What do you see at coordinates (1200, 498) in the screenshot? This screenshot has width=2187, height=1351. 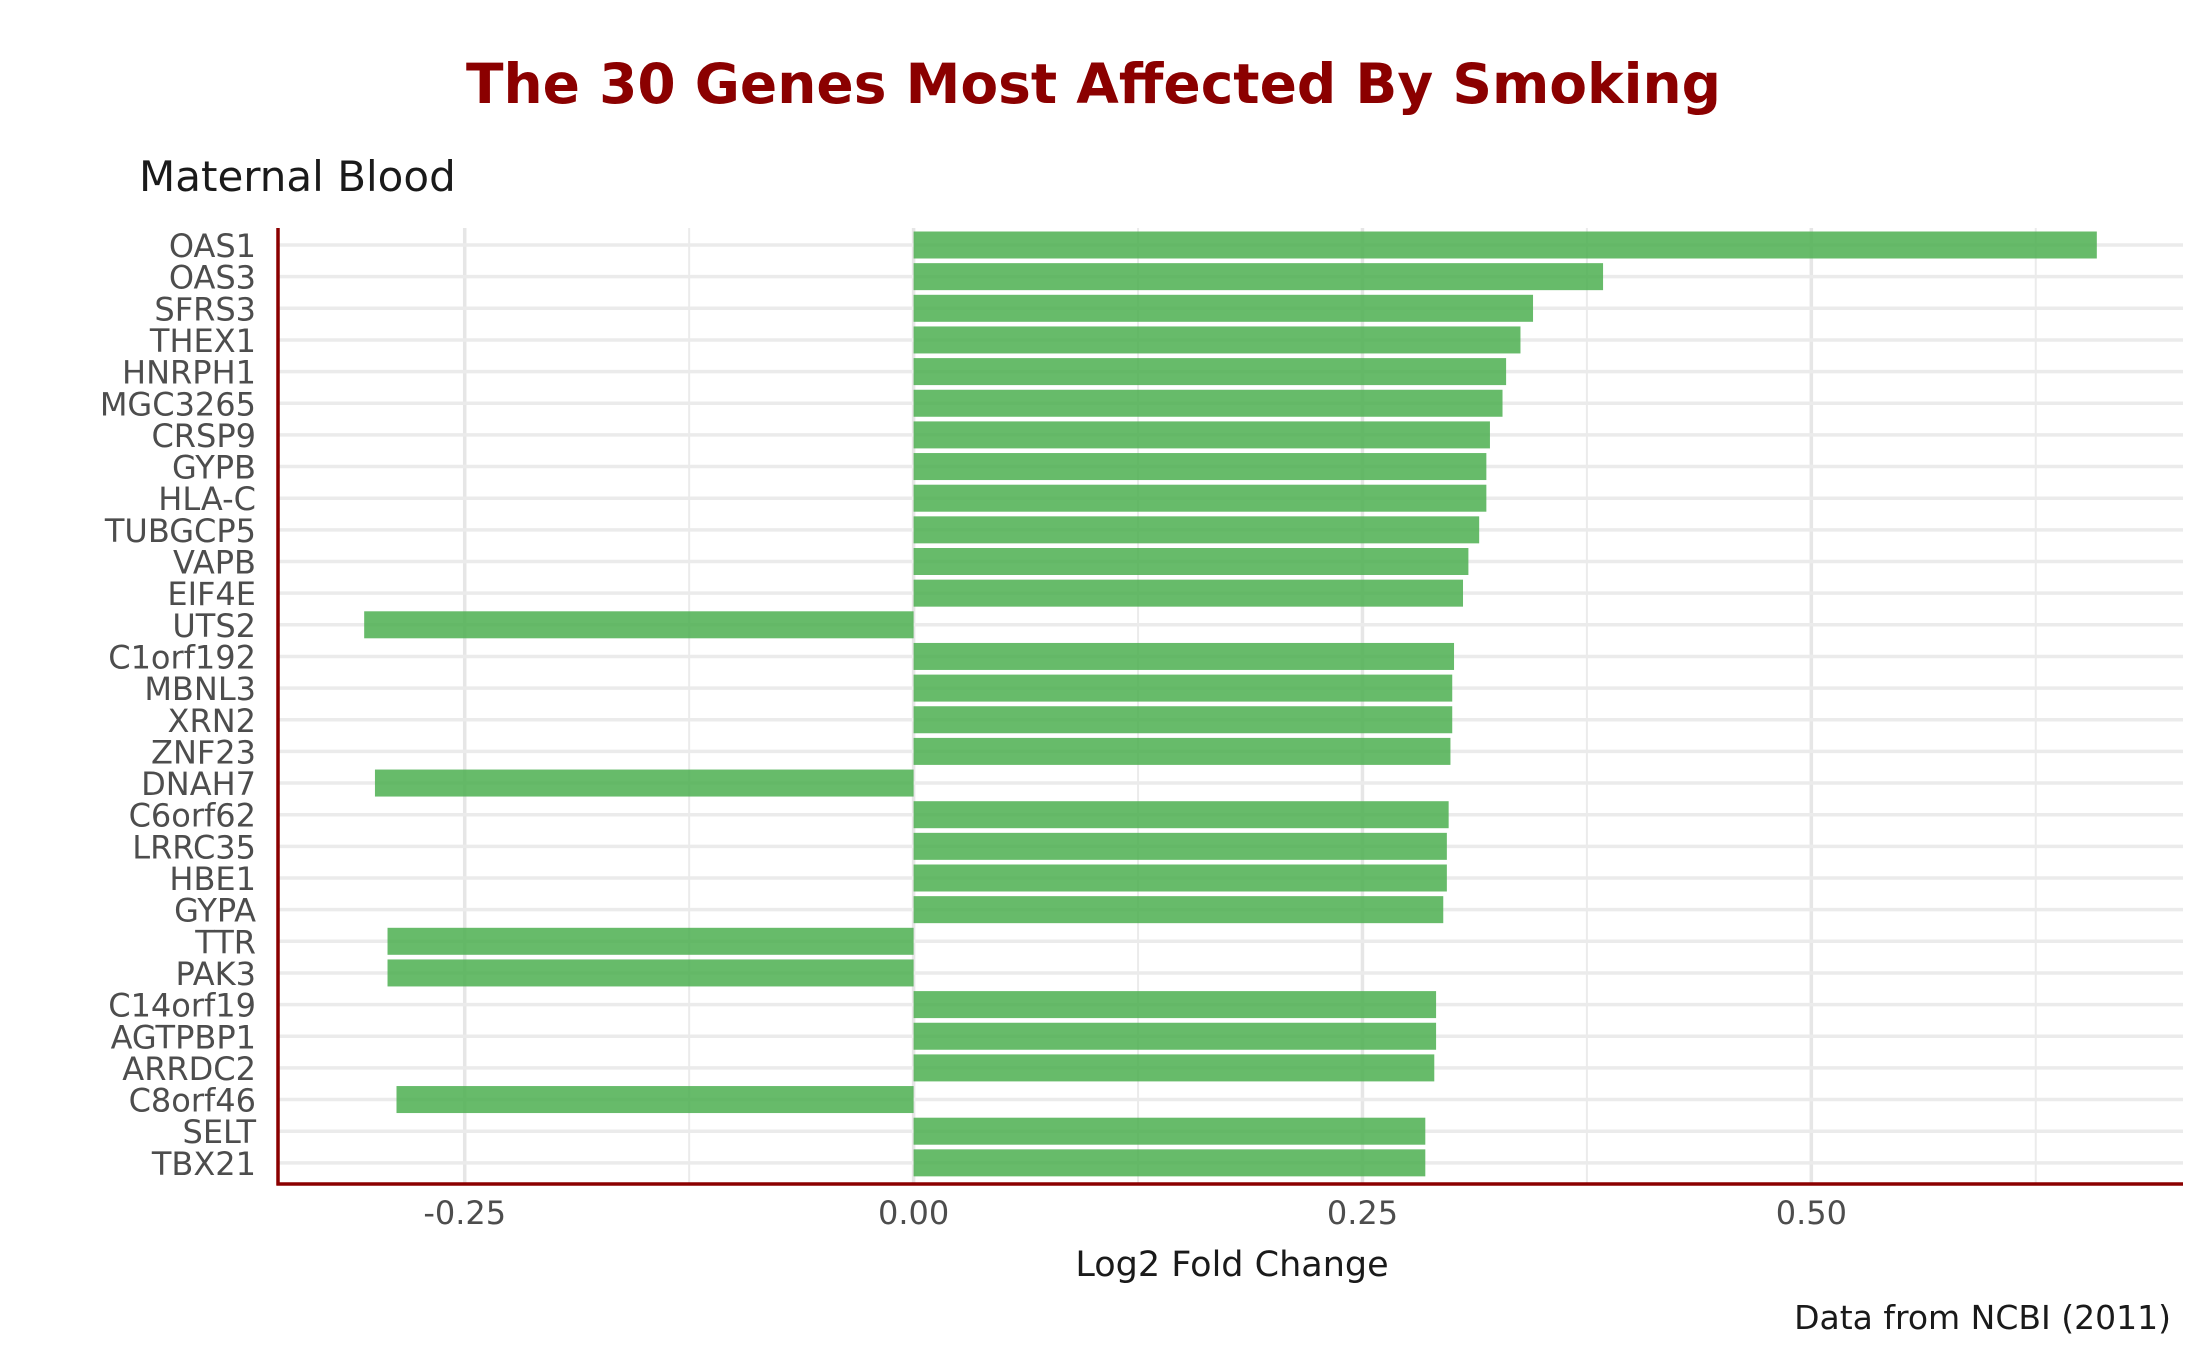 I see `bar-hla-c` at bounding box center [1200, 498].